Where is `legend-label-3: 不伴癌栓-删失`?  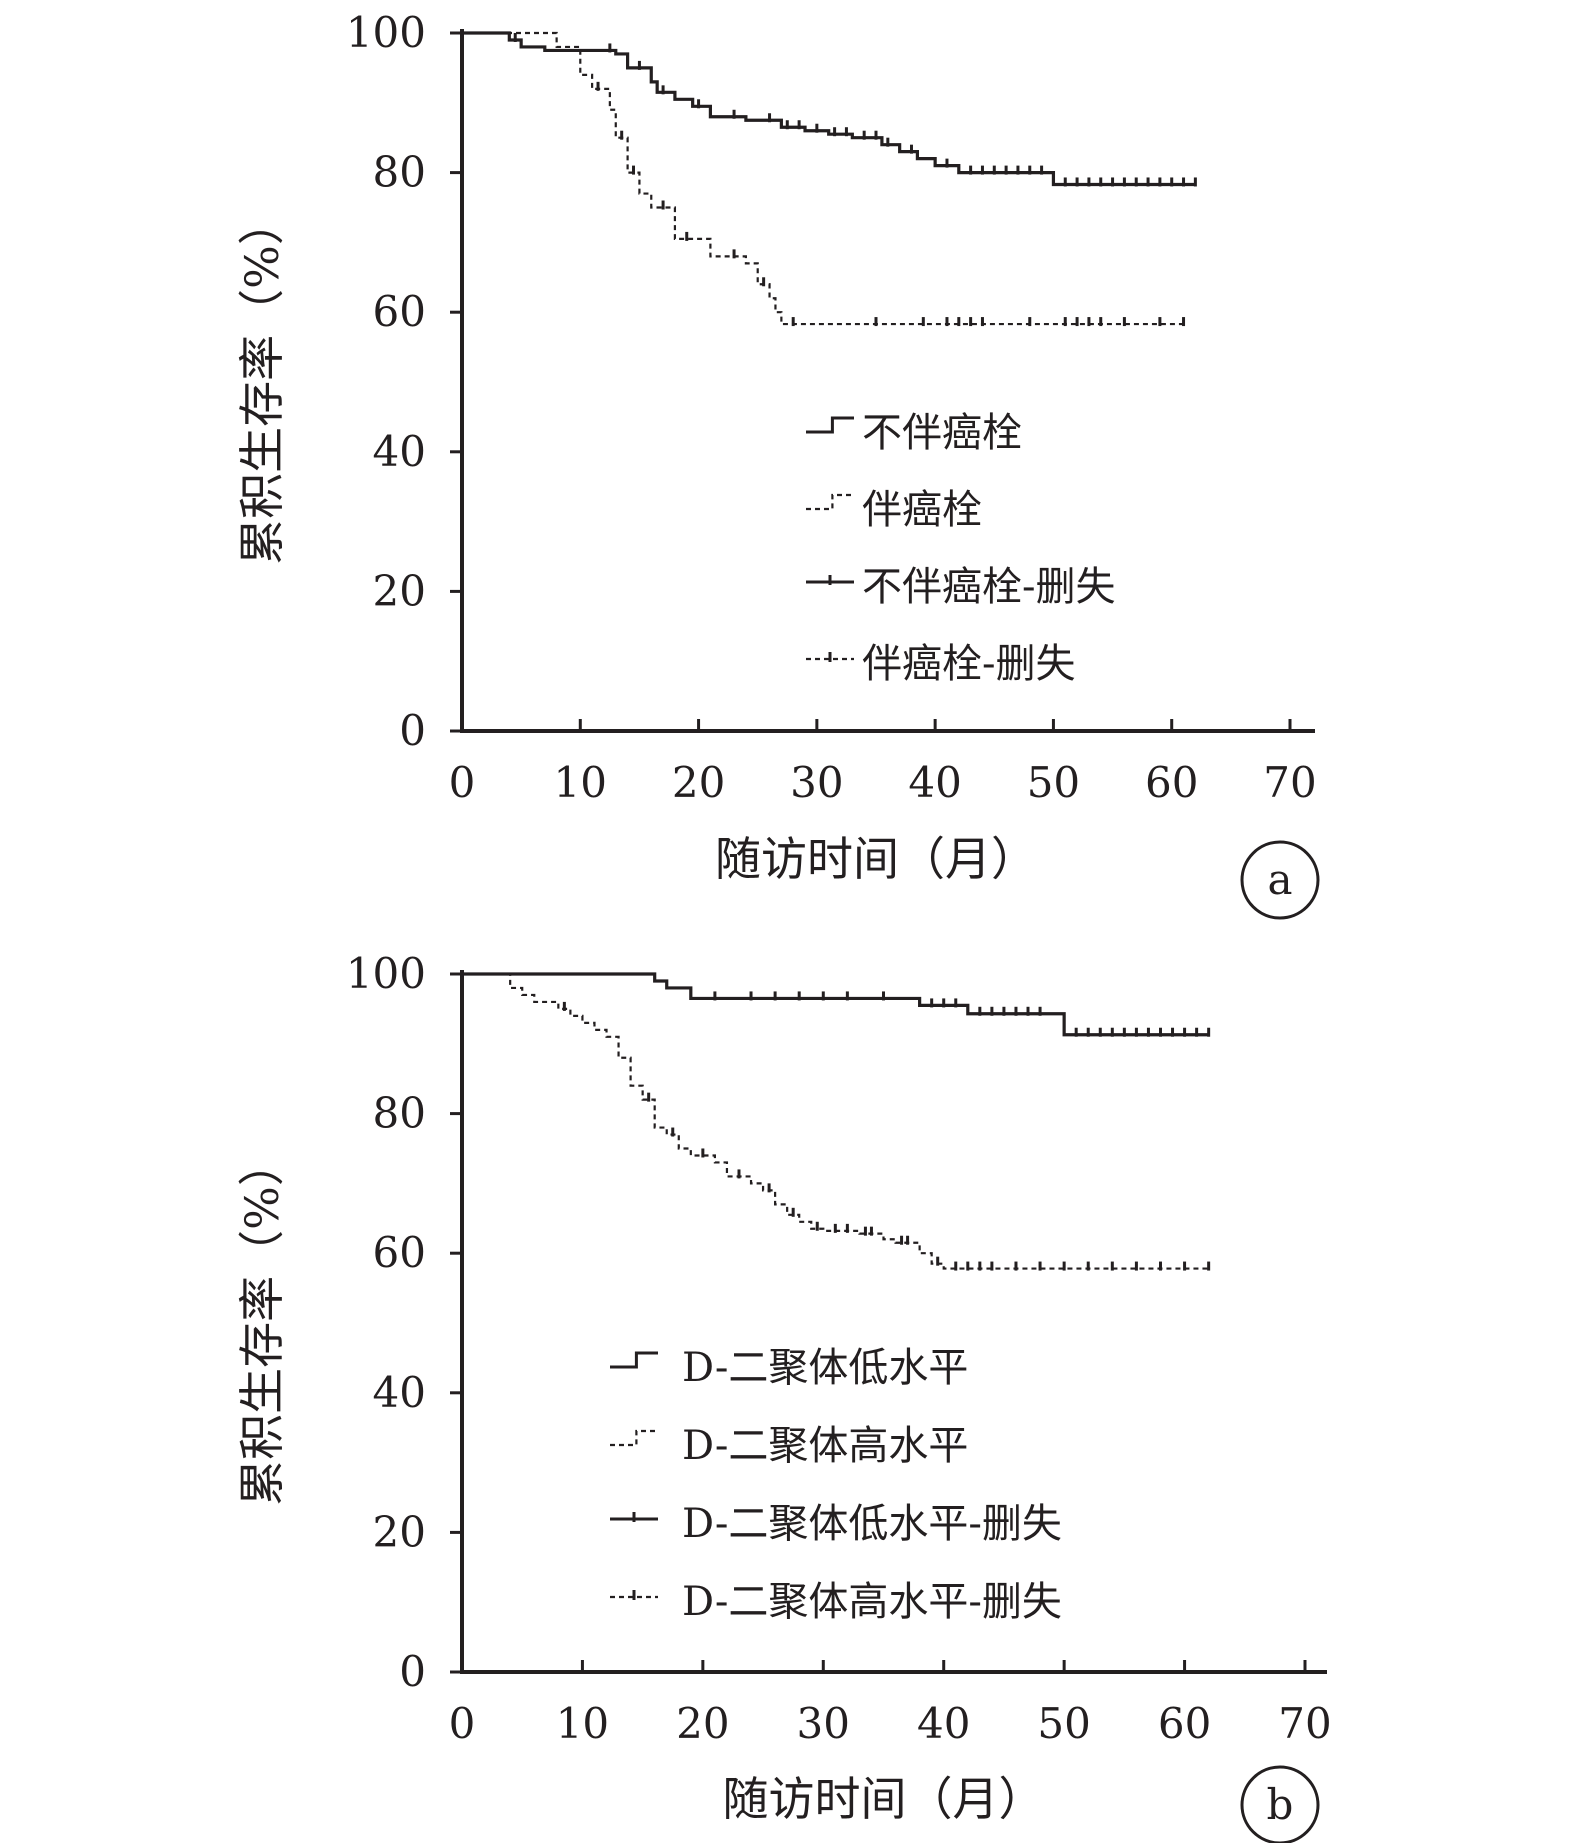
legend-label-3: 不伴癌栓-删失 is located at coordinates (989, 587).